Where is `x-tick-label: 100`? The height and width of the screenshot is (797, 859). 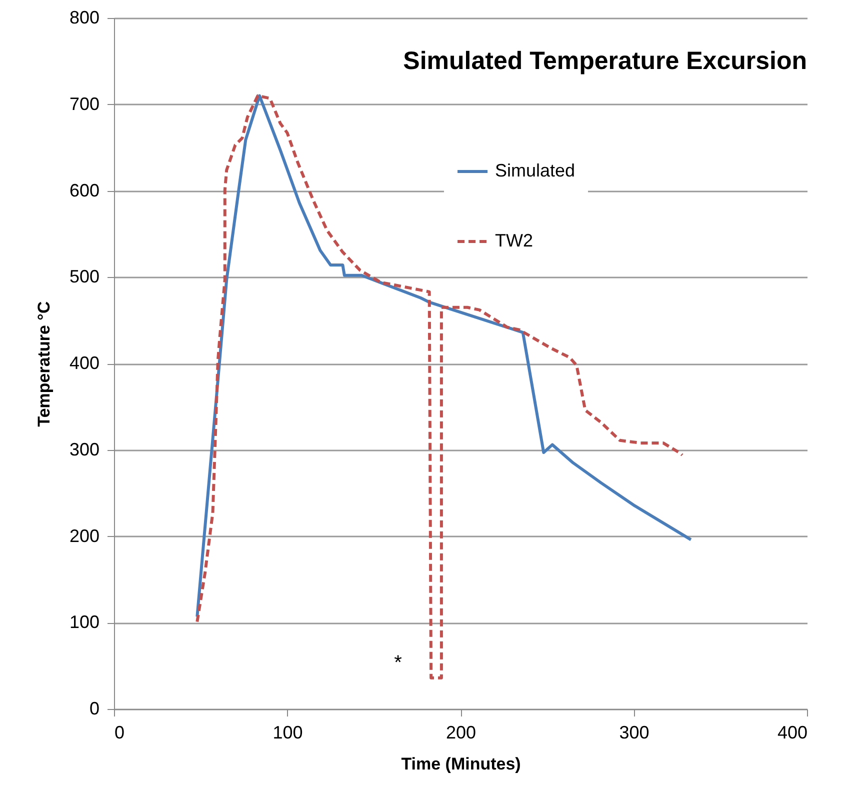
x-tick-label: 100 is located at coordinates (287, 732).